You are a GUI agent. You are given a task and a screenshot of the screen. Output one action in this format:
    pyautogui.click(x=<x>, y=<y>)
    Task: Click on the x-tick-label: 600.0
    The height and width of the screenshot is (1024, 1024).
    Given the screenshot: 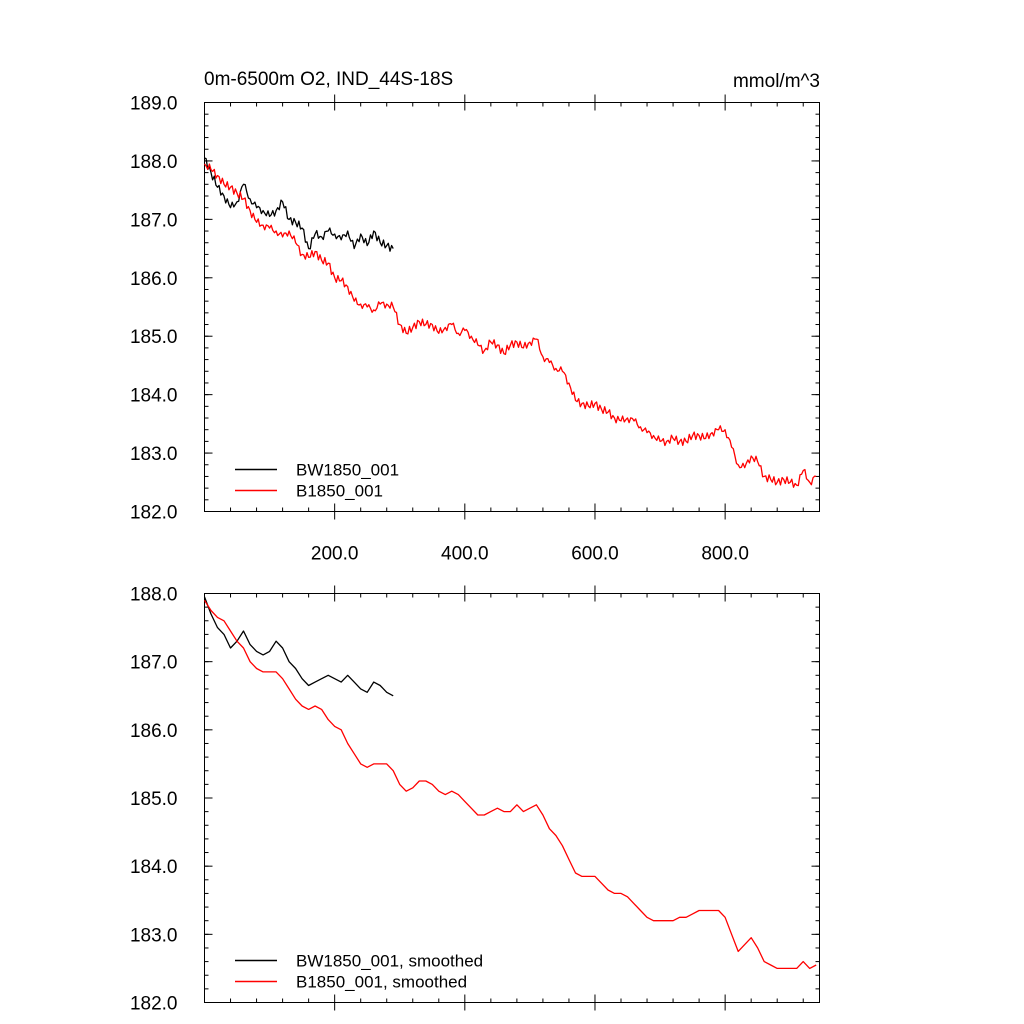 What is the action you would take?
    pyautogui.click(x=595, y=554)
    